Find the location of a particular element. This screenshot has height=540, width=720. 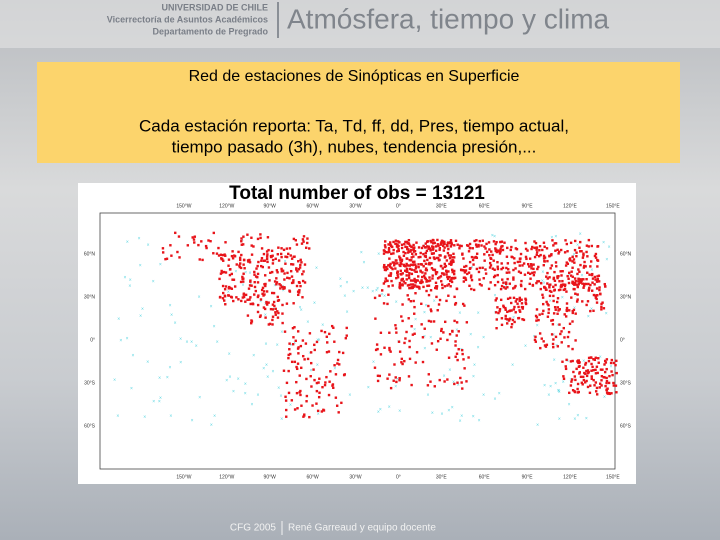

lat-label: 30°S is located at coordinates (626, 383).